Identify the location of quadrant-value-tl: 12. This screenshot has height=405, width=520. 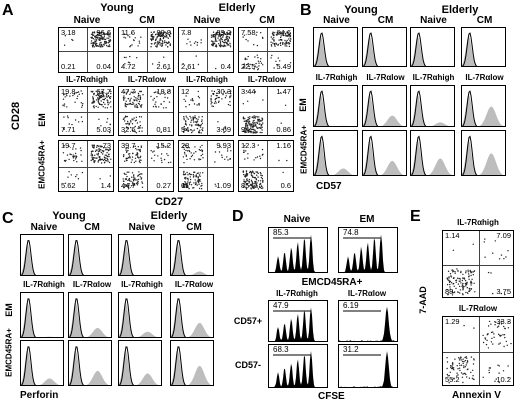
(185, 91).